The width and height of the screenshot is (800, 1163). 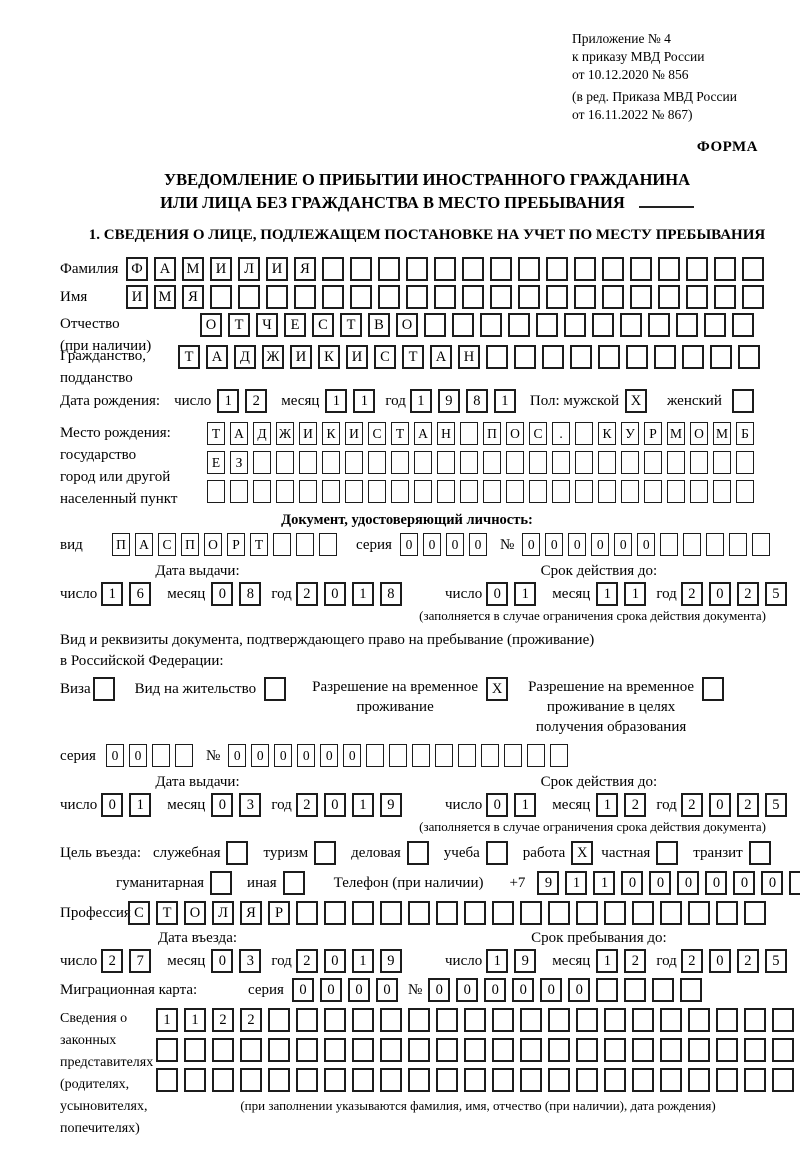 I want to click on char-box: Н, so click(x=469, y=357).